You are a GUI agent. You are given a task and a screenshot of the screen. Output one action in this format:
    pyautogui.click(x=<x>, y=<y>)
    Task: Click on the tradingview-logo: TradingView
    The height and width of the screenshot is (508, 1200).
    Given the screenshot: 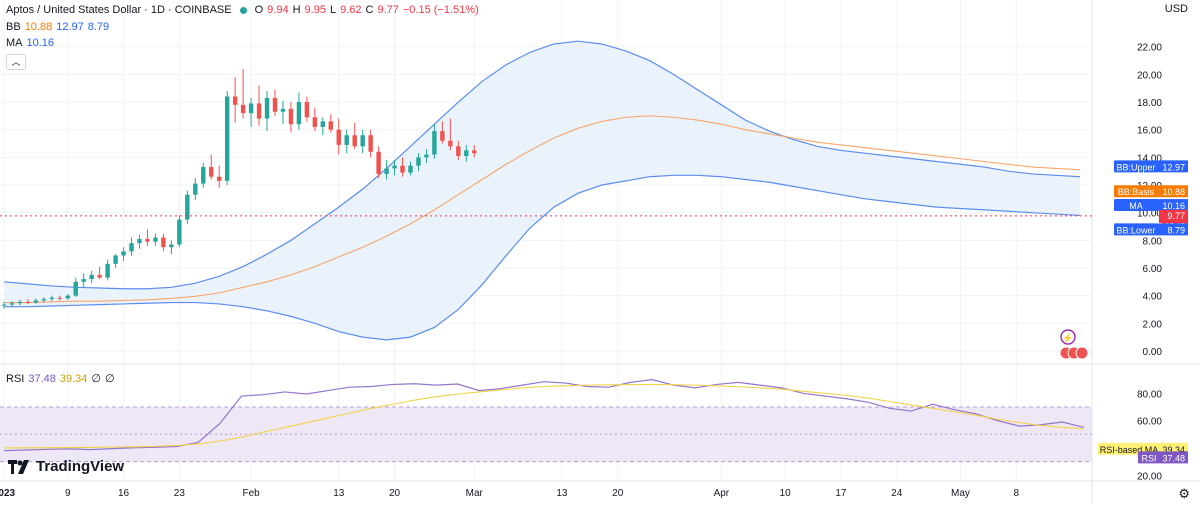 What is the action you would take?
    pyautogui.click(x=66, y=466)
    